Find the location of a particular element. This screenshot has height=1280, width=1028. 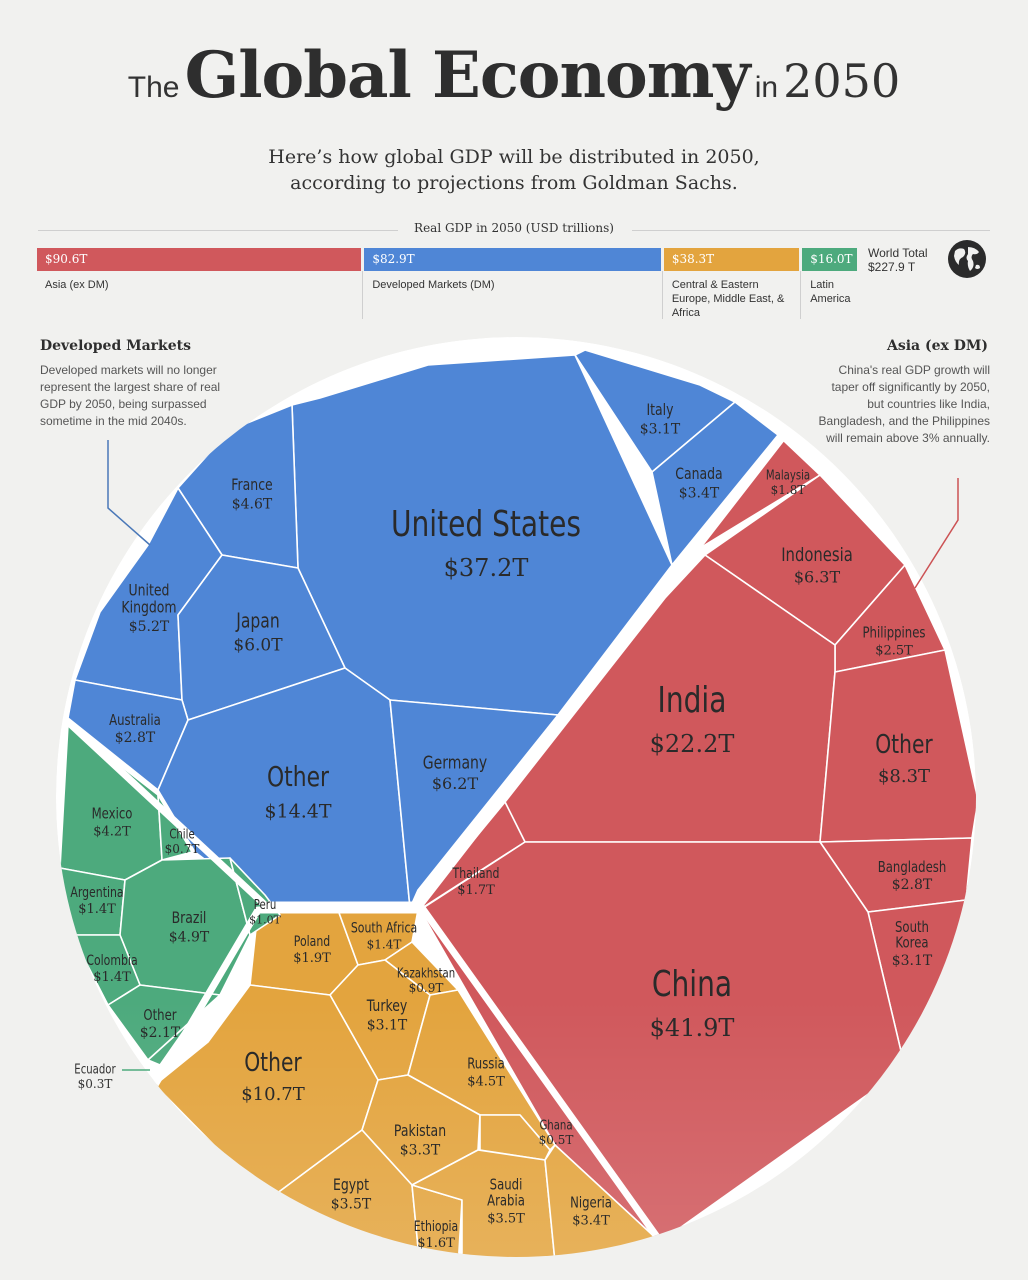

world-total: World Total $227.9 T is located at coordinates (898, 260).